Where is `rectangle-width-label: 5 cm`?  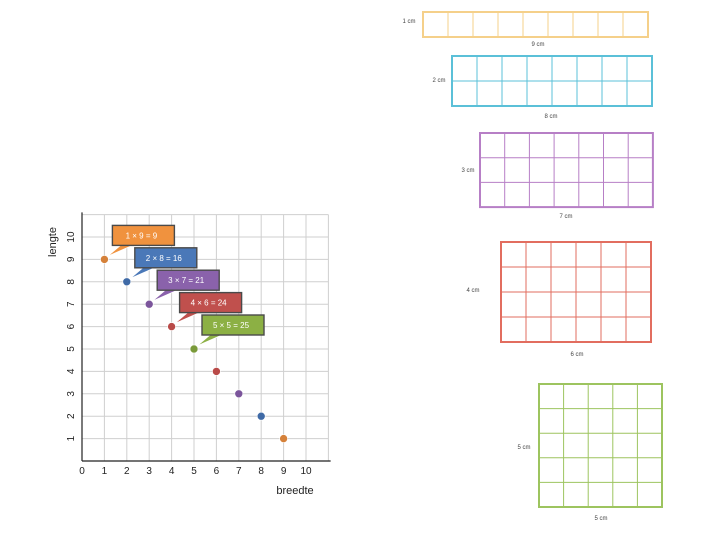 rectangle-width-label: 5 cm is located at coordinates (600, 519).